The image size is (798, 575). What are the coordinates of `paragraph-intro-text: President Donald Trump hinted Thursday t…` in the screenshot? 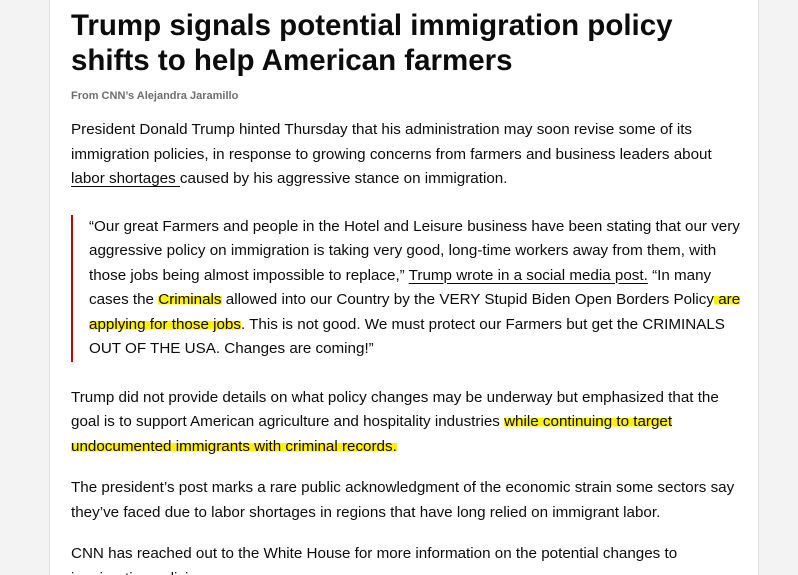 It's located at (391, 142).